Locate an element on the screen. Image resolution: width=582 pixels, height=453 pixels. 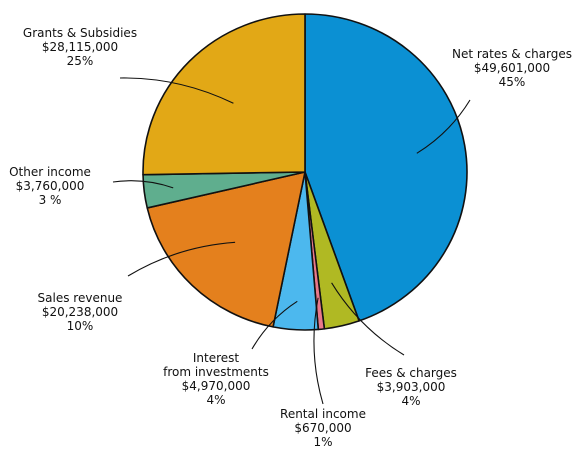
leader-line-interest-from-investments is located at coordinates (274, 325).